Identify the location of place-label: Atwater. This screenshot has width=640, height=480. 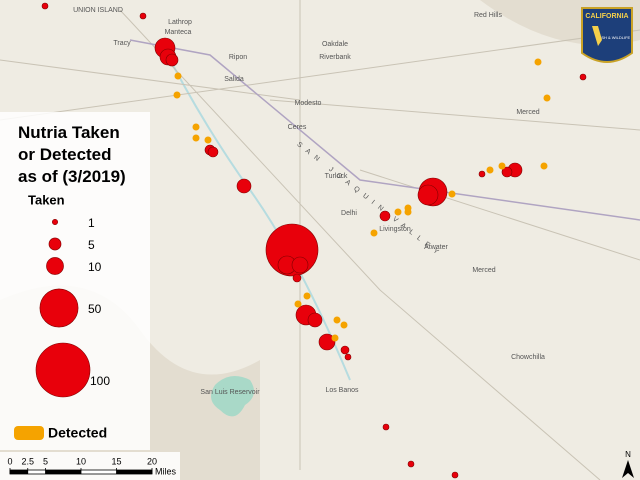
(436, 247).